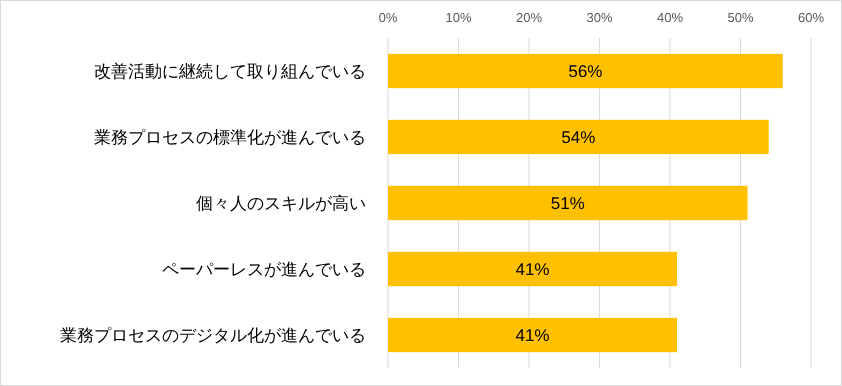 Image resolution: width=842 pixels, height=386 pixels. Describe the element at coordinates (230, 71) in the screenshot. I see `y-tick-label: 改善活動に継続して取り組んでいる` at that location.